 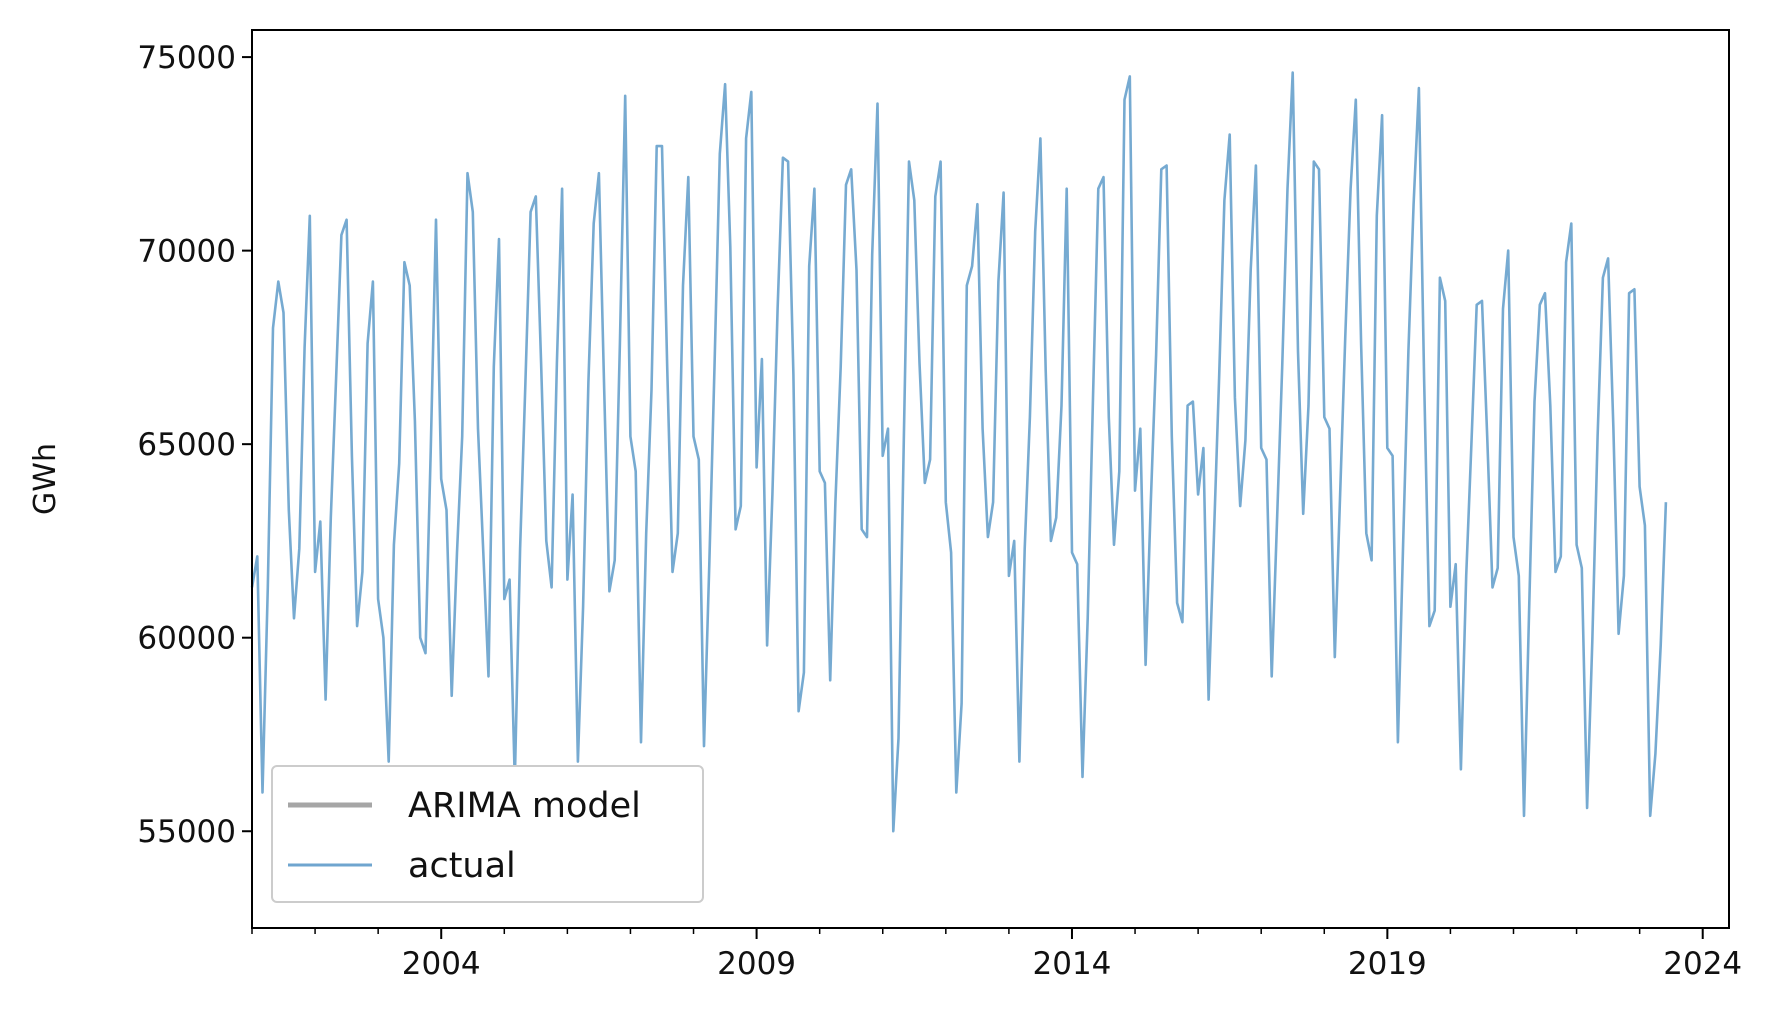 What do you see at coordinates (756, 964) in the screenshot?
I see `x-tick-label: 2009` at bounding box center [756, 964].